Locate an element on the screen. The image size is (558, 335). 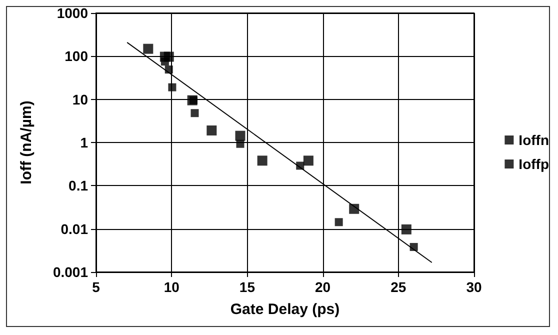
y-tick-label: 10 is located at coordinates (80, 99).